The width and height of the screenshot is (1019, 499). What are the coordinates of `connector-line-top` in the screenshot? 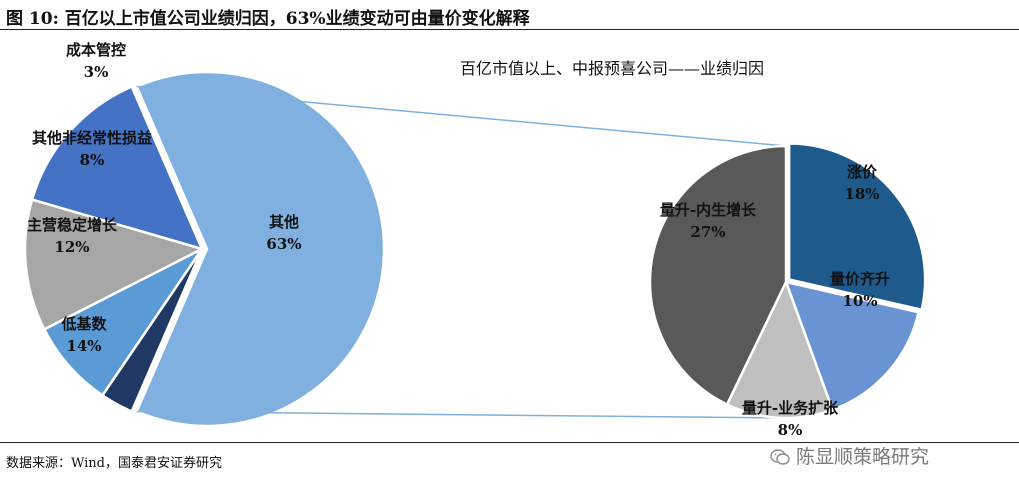 It's located at (461, 116).